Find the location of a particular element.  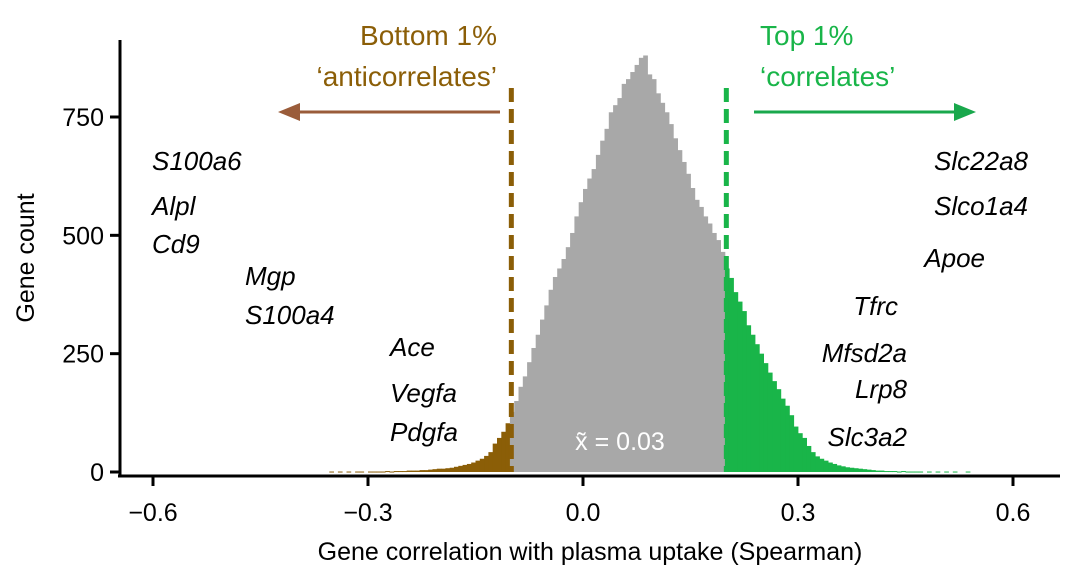

x-tick-label: −0.6 is located at coordinates (152, 513).